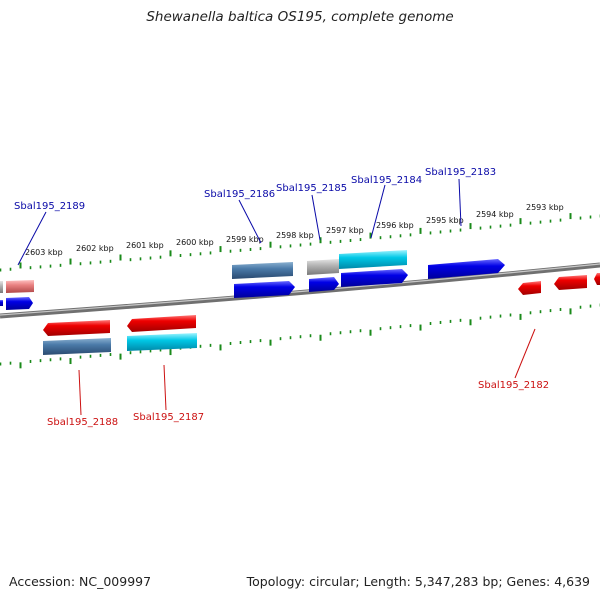 This screenshot has height=600, width=600. I want to click on reverse-features, so click(321, 314).